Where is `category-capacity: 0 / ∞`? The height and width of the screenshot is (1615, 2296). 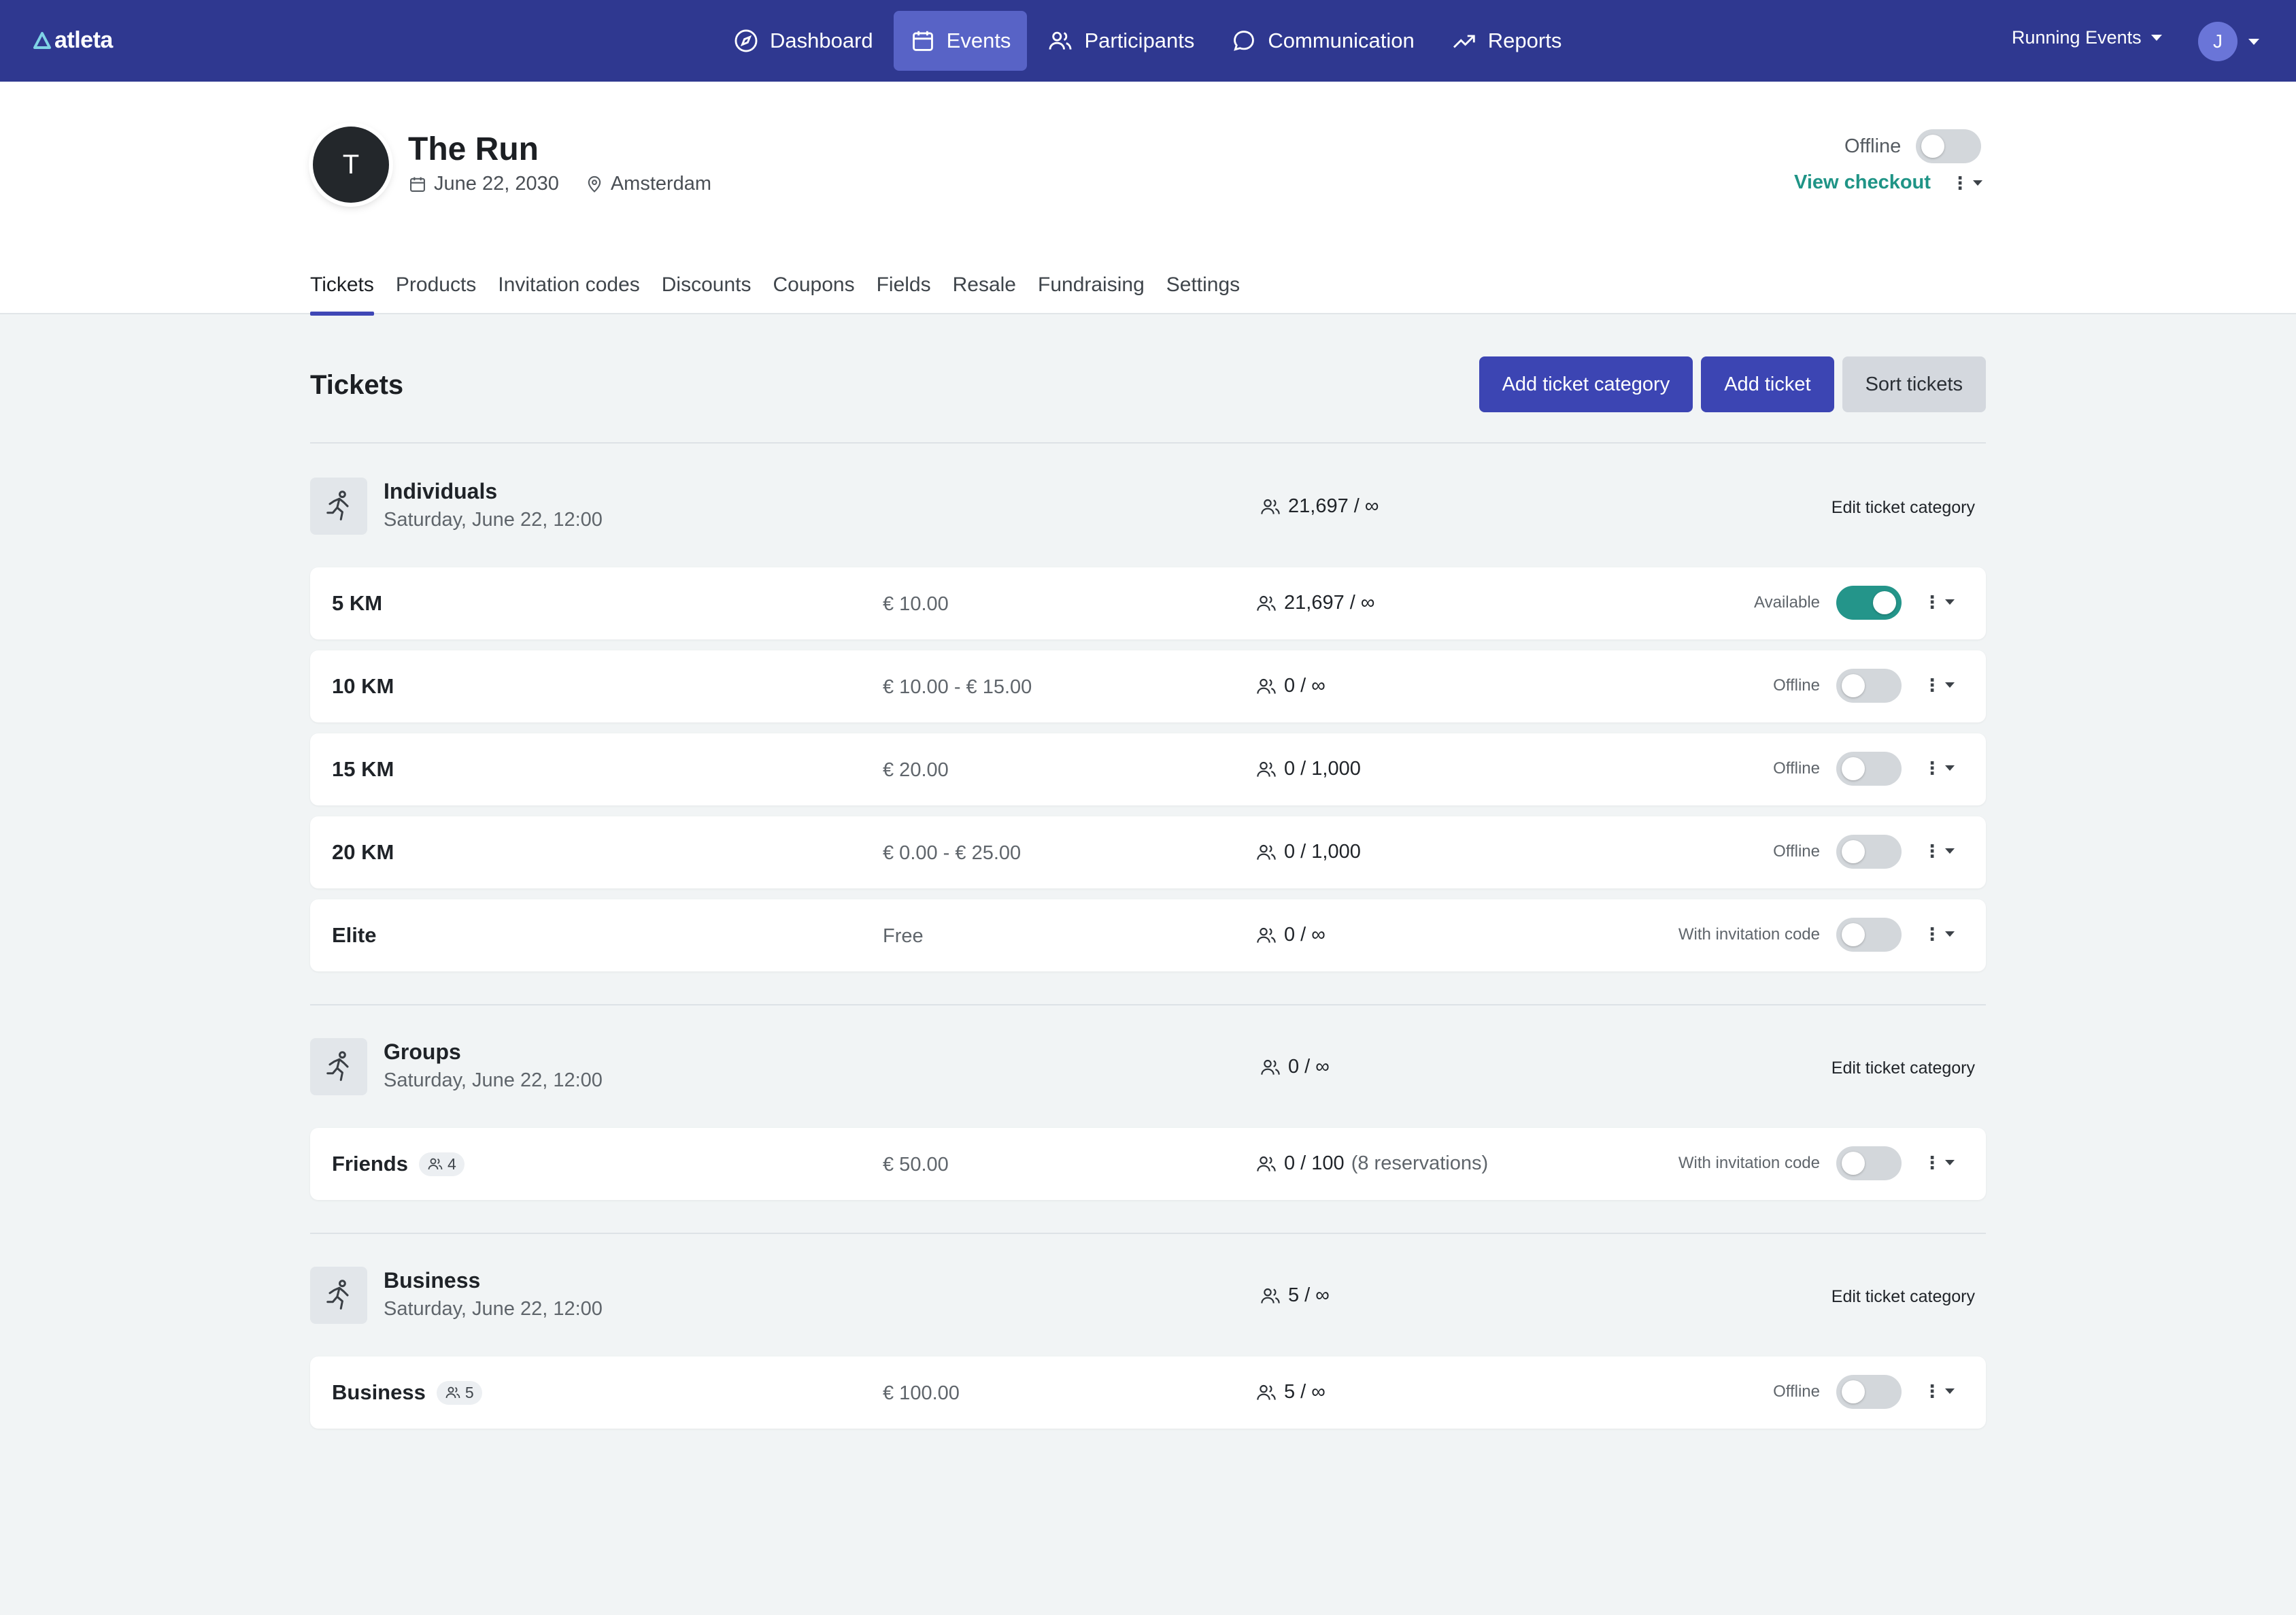 category-capacity: 0 / ∞ is located at coordinates (1295, 1067).